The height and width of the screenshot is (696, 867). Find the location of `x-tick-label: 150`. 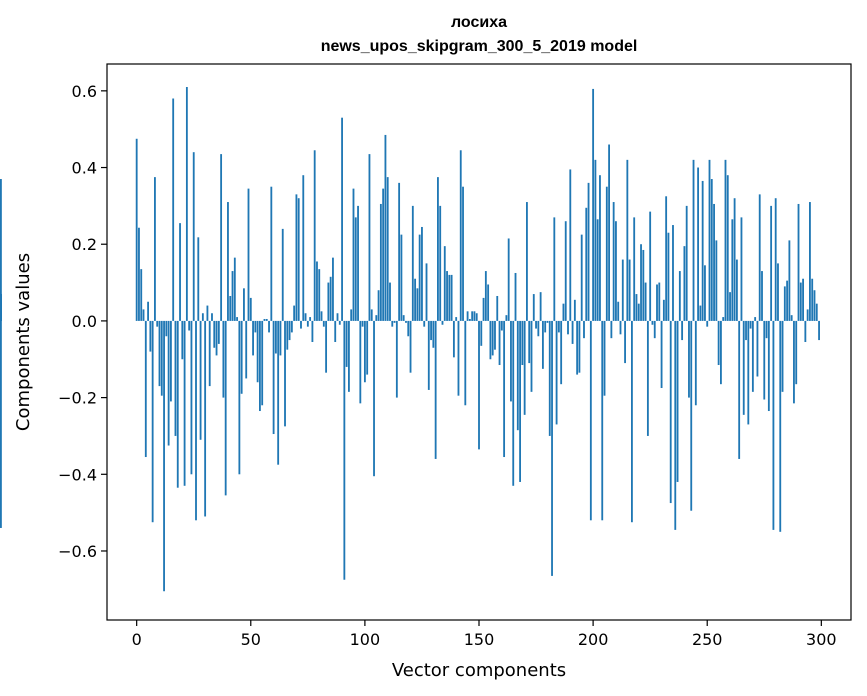

x-tick-label: 150 is located at coordinates (479, 639).